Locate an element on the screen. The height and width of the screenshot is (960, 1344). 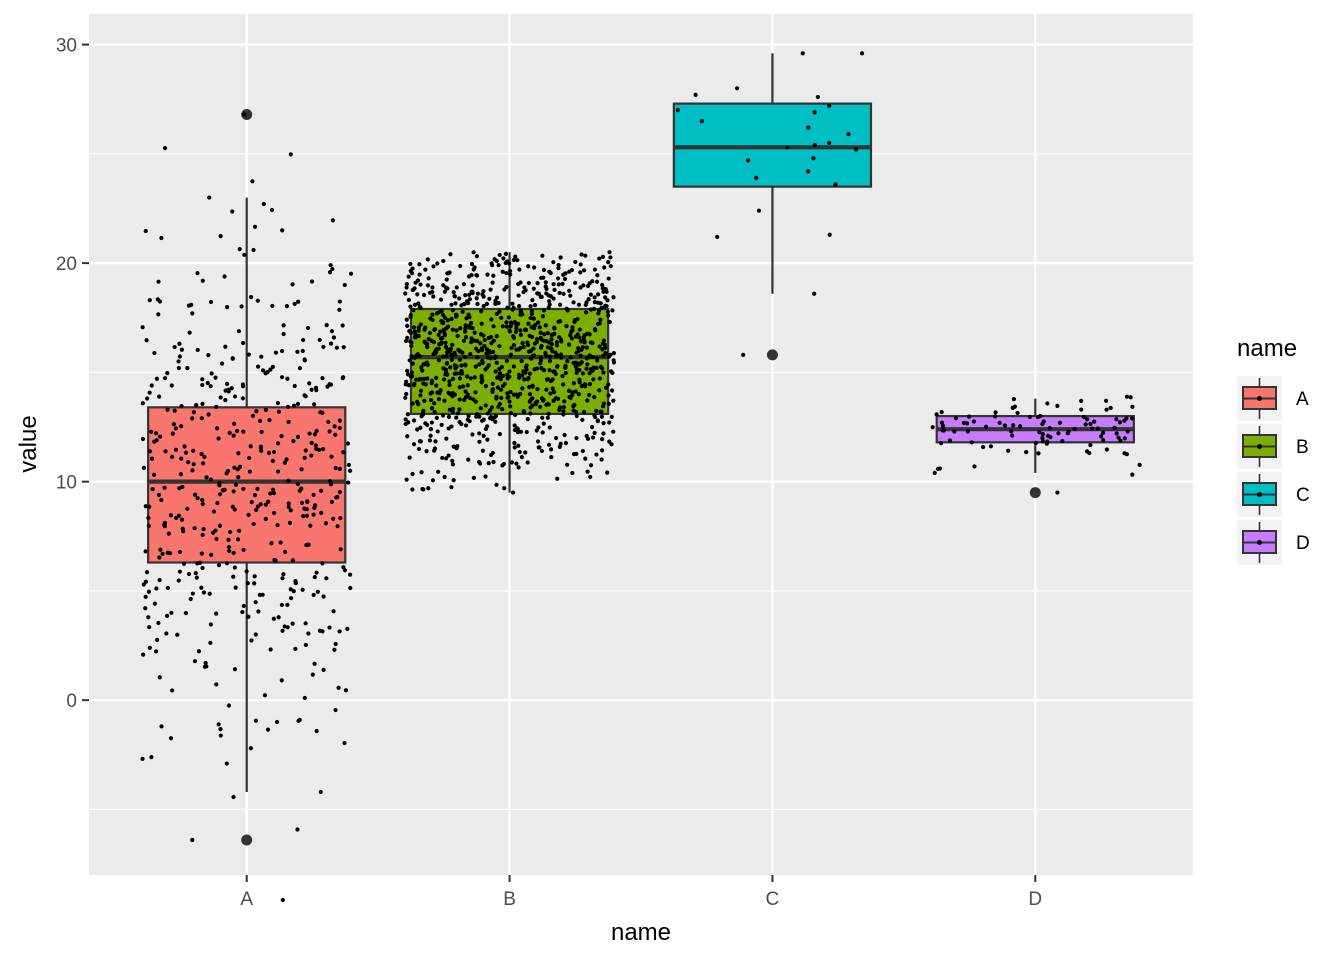
box-a is located at coordinates (247, 477).